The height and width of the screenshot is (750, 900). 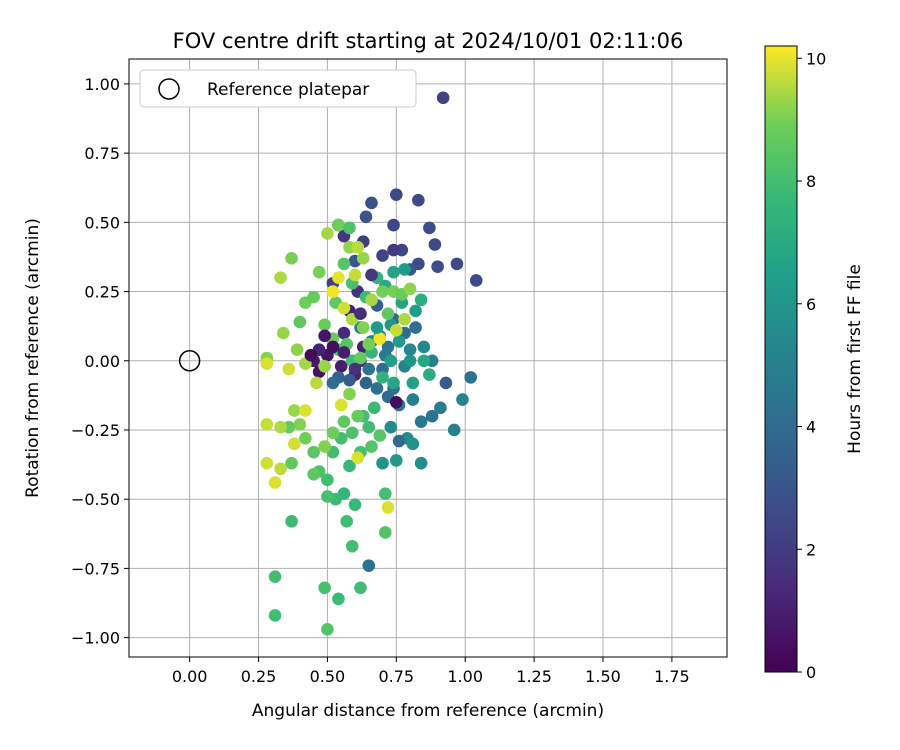 What do you see at coordinates (672, 676) in the screenshot?
I see `x-tick-label: 1.75` at bounding box center [672, 676].